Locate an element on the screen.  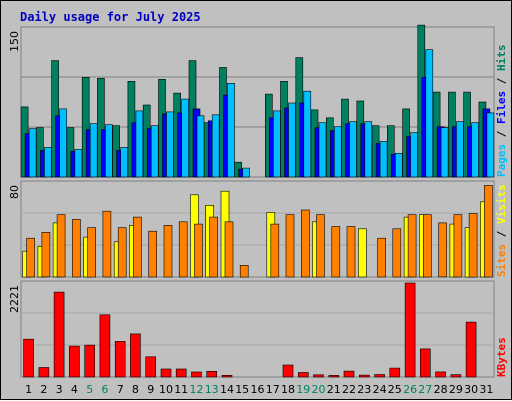
x-tick-label: 31 is located at coordinates (486, 389).